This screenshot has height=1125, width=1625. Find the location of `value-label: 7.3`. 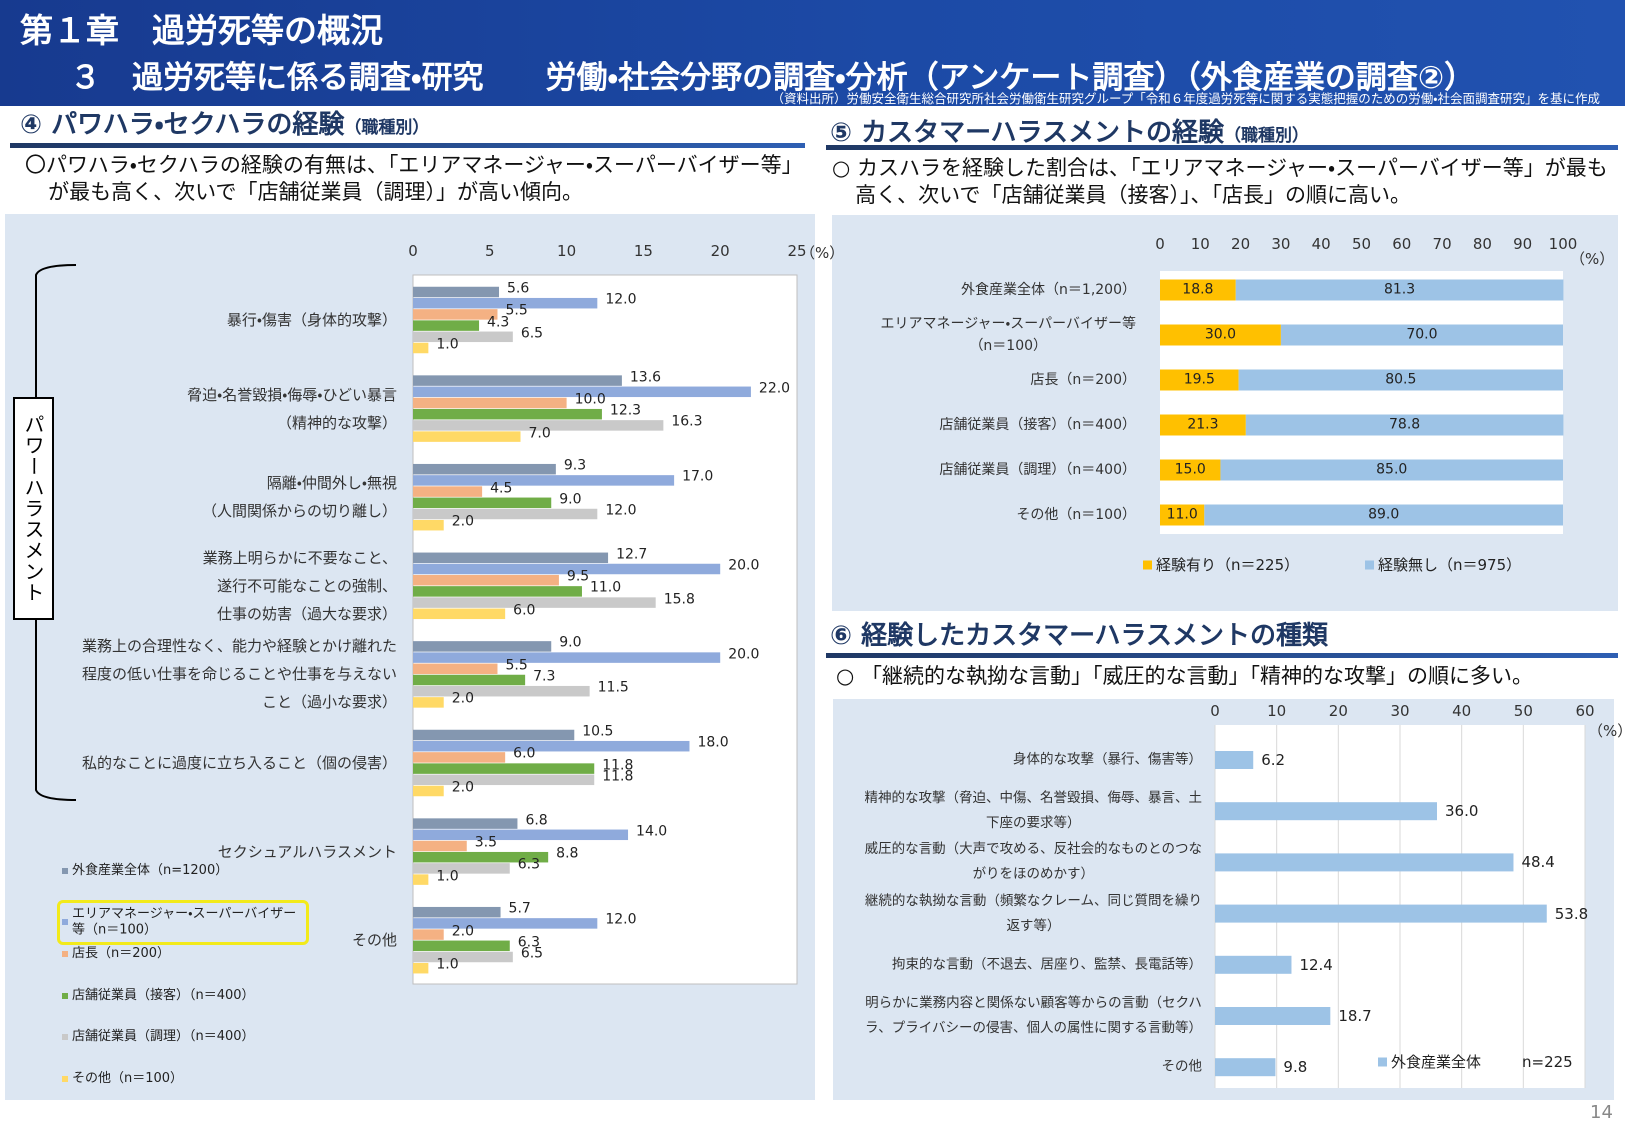

value-label: 7.3 is located at coordinates (544, 676).